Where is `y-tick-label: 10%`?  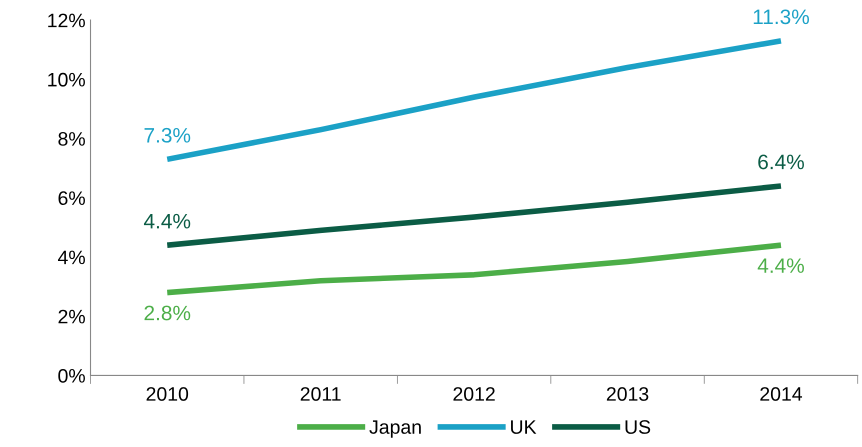 y-tick-label: 10% is located at coordinates (66, 79).